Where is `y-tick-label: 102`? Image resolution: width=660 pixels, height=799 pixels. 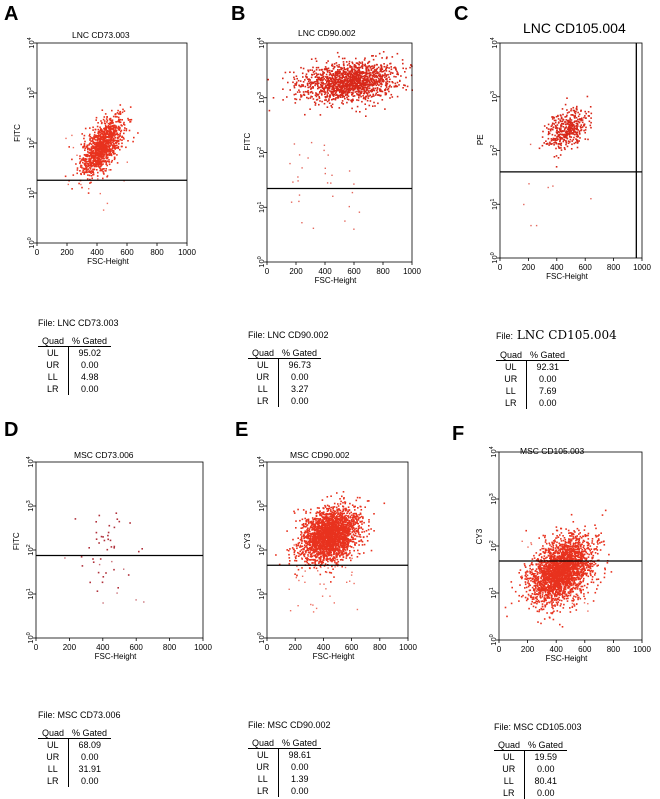
y-tick-label: 102 is located at coordinates (494, 150).